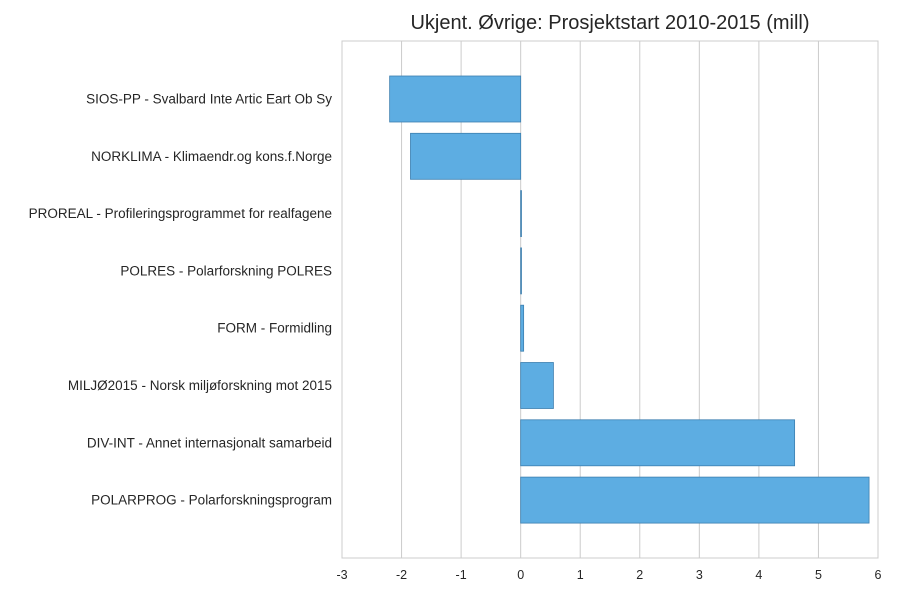  What do you see at coordinates (818, 575) in the screenshot?
I see `x-tick-label: 5` at bounding box center [818, 575].